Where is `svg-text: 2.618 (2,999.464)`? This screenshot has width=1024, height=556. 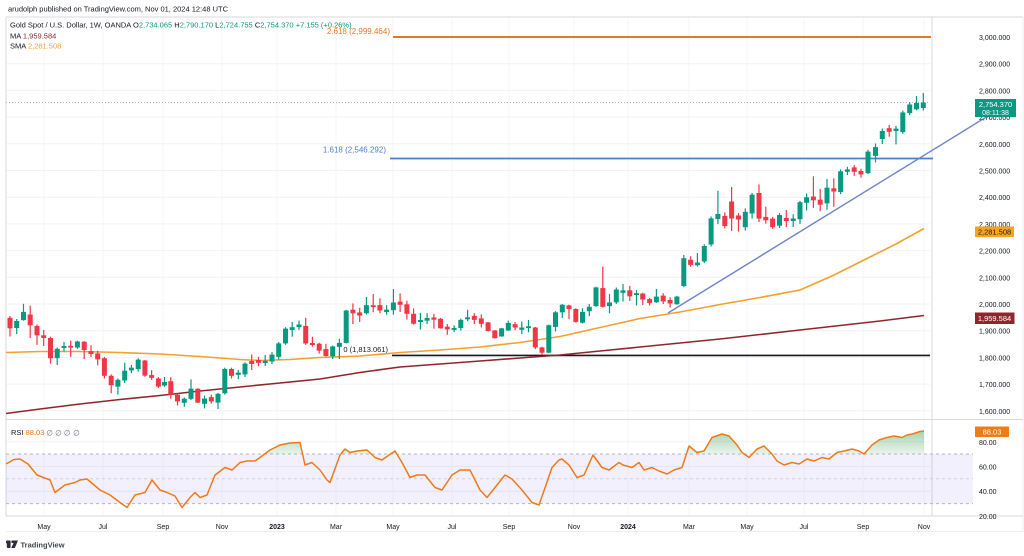 svg-text: 2.618 (2,999.464) is located at coordinates (358, 31).